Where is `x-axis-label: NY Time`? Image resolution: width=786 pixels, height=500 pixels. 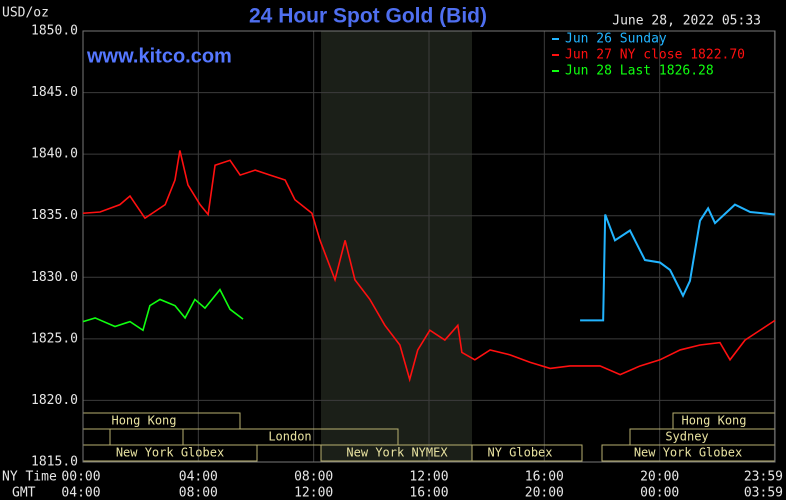
x-axis-label: NY Time is located at coordinates (29, 477).